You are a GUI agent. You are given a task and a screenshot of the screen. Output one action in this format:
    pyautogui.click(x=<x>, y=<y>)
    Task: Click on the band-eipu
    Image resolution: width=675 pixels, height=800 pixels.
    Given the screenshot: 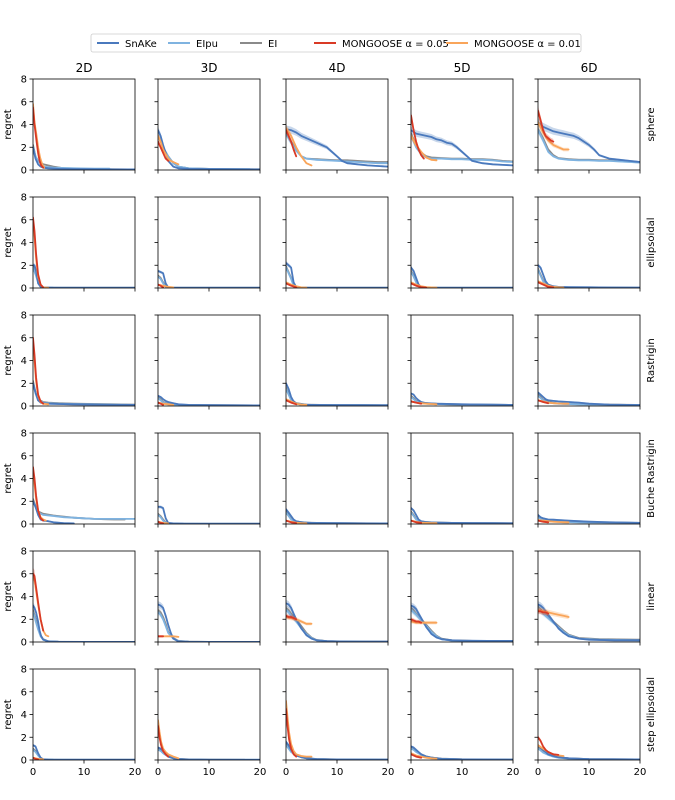 What is the action you would take?
    pyautogui.click(x=589, y=278)
    